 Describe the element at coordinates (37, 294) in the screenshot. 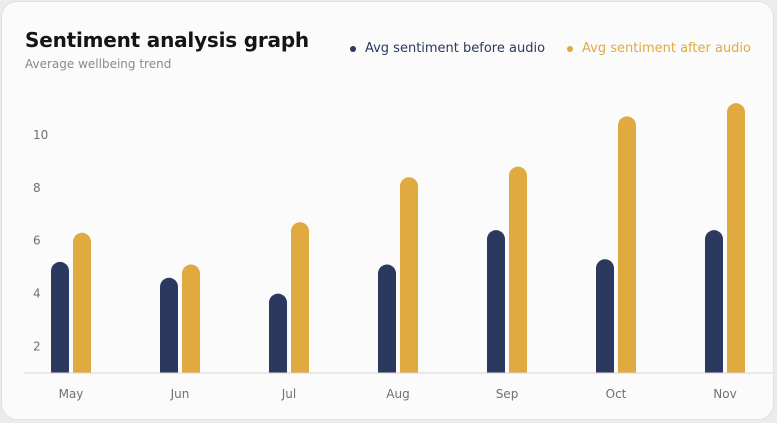

I see `y-tick-label: 4` at that location.